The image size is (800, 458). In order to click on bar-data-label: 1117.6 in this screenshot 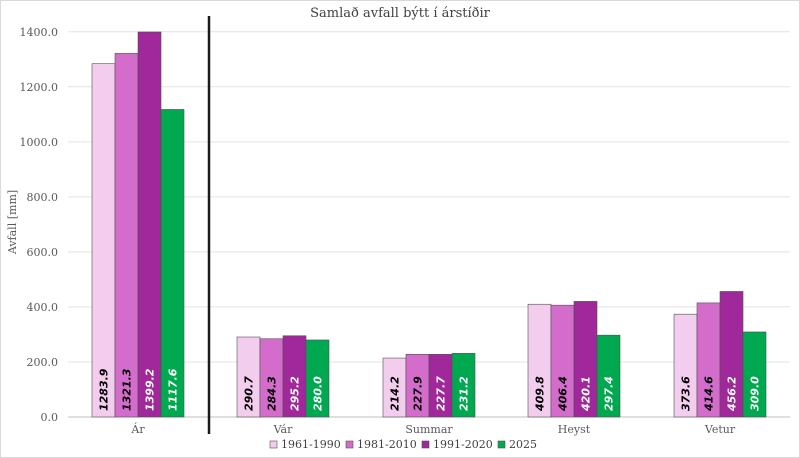, I will do `click(173, 389)`.